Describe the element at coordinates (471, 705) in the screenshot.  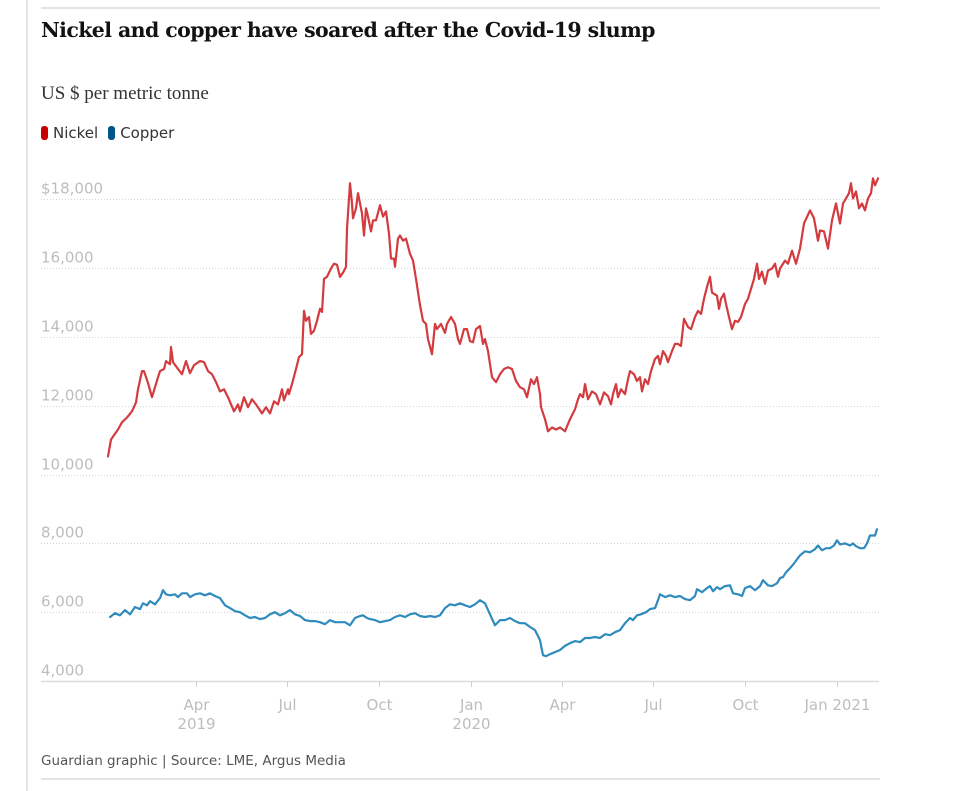
I see `x-tick-label: Jan` at that location.